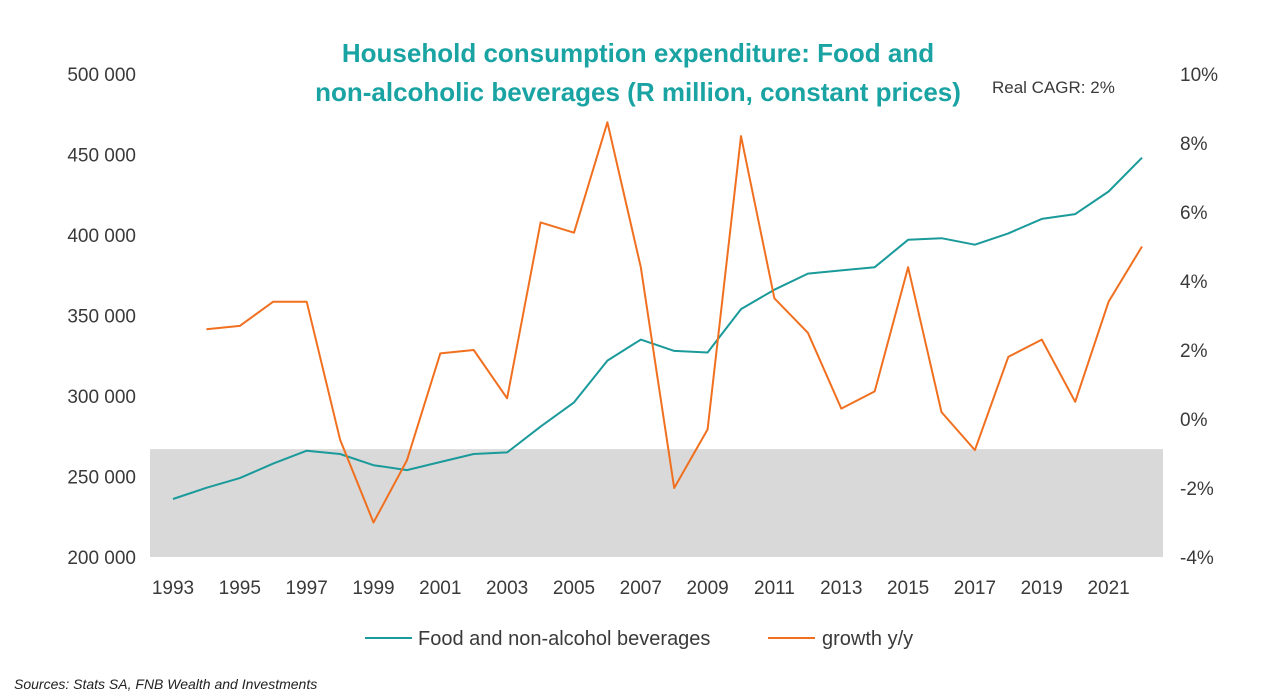 This screenshot has height=700, width=1280. What do you see at coordinates (101, 397) in the screenshot?
I see `left-tick-label: 300 000` at bounding box center [101, 397].